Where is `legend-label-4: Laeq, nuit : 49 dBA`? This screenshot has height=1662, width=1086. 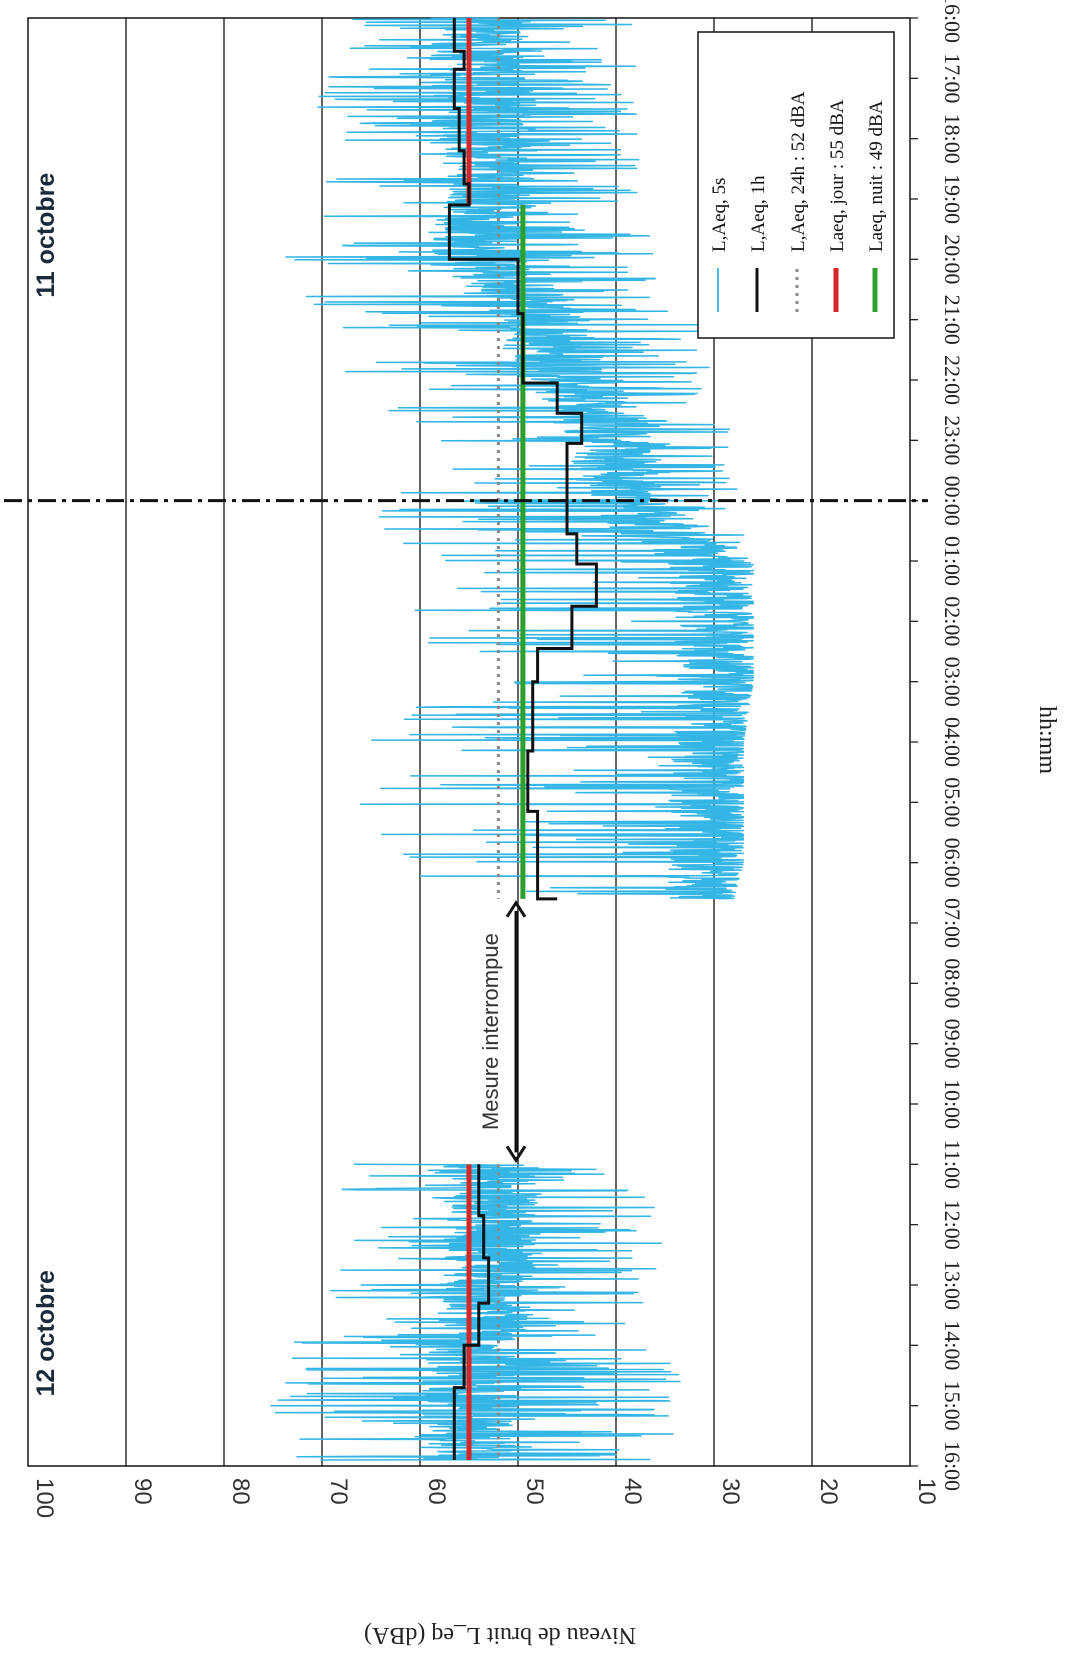
legend-label-4: Laeq, nuit : 49 dBA is located at coordinates (876, 176).